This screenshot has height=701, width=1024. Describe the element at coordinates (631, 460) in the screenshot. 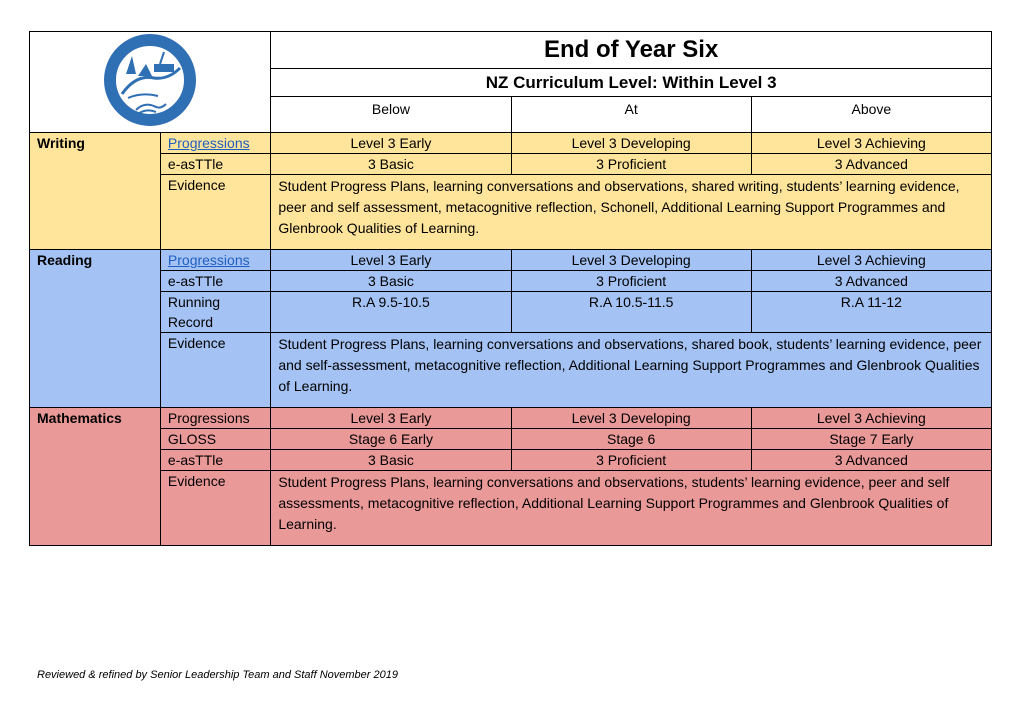

I see `maths-asttle-at: 3 Proficient` at that location.